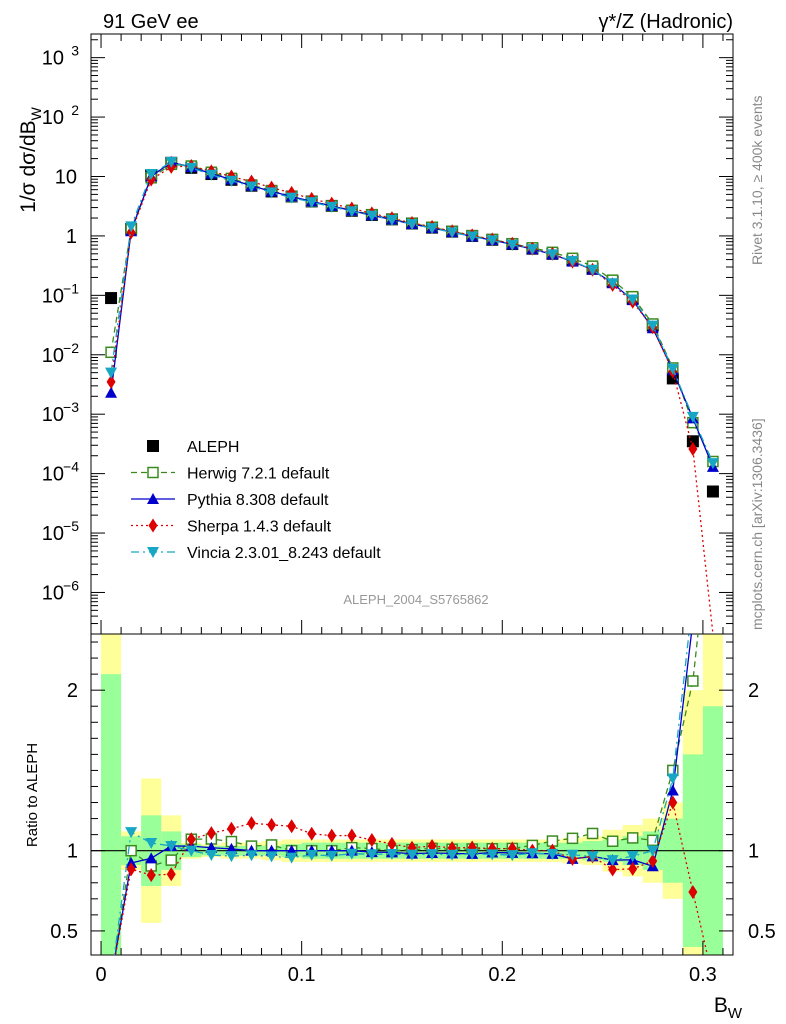 The image size is (786, 1024). What do you see at coordinates (153, 525) in the screenshot?
I see `legend-marker-sherpa` at bounding box center [153, 525].